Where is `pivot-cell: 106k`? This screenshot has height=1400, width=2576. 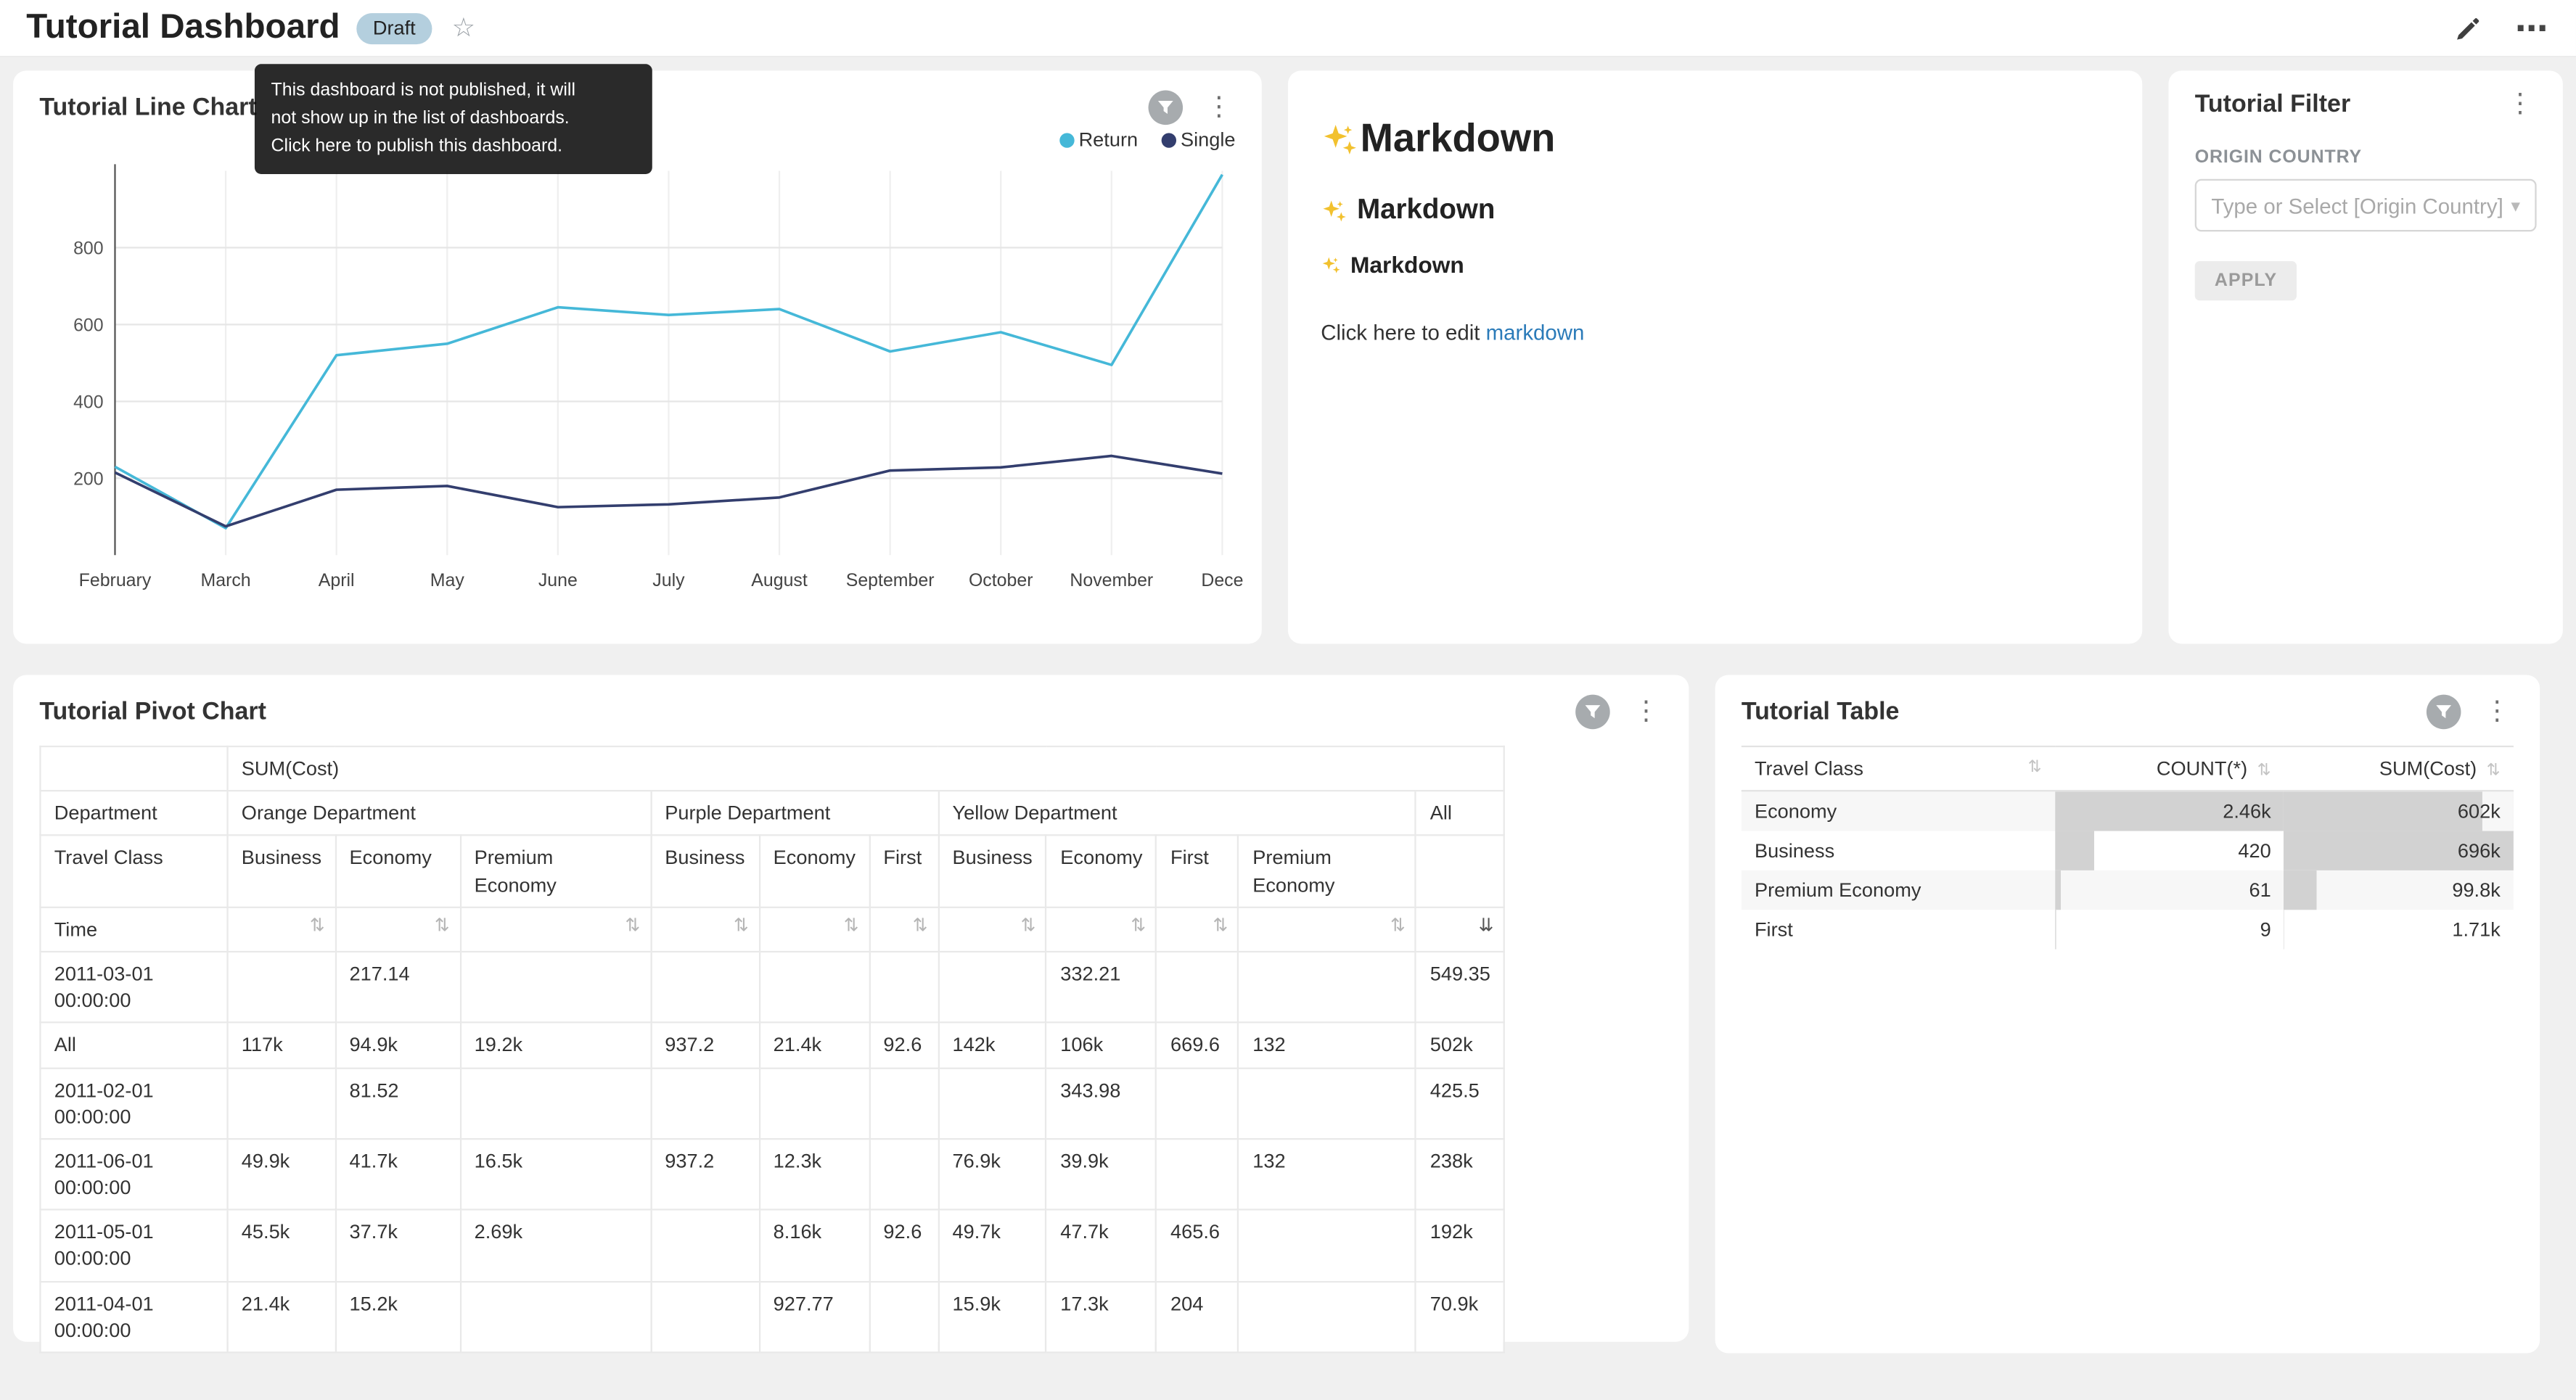
pivot-cell: 106k is located at coordinates (1101, 1044).